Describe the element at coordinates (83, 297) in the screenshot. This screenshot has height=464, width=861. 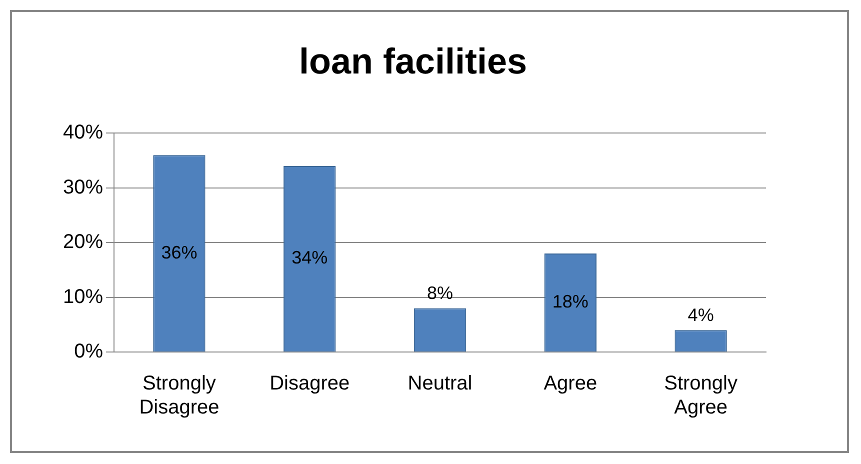
I see `y-tick-label: 10%` at that location.